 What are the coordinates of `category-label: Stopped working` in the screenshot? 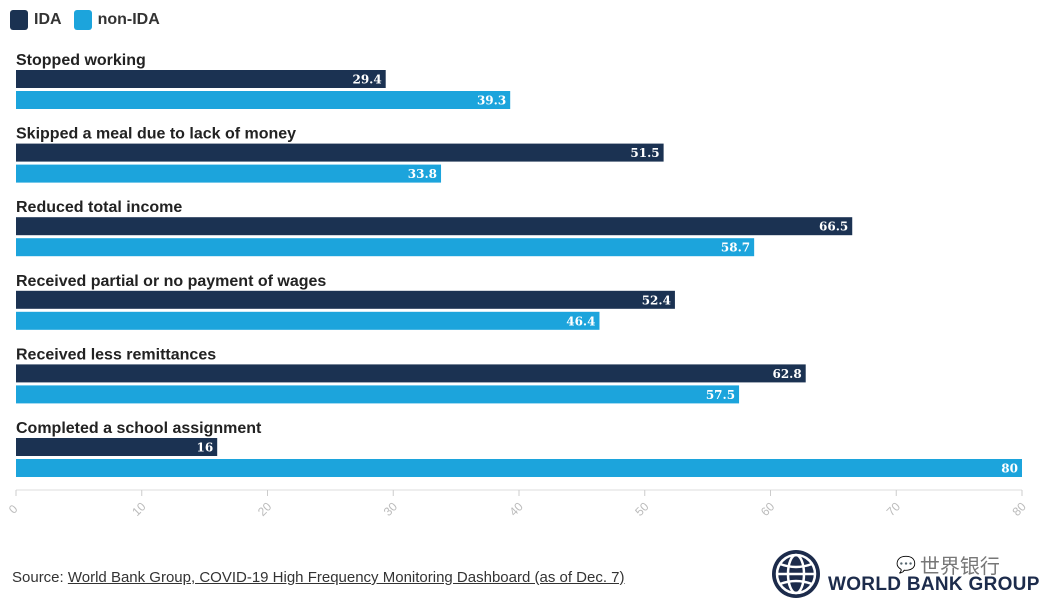 It's located at (81, 60).